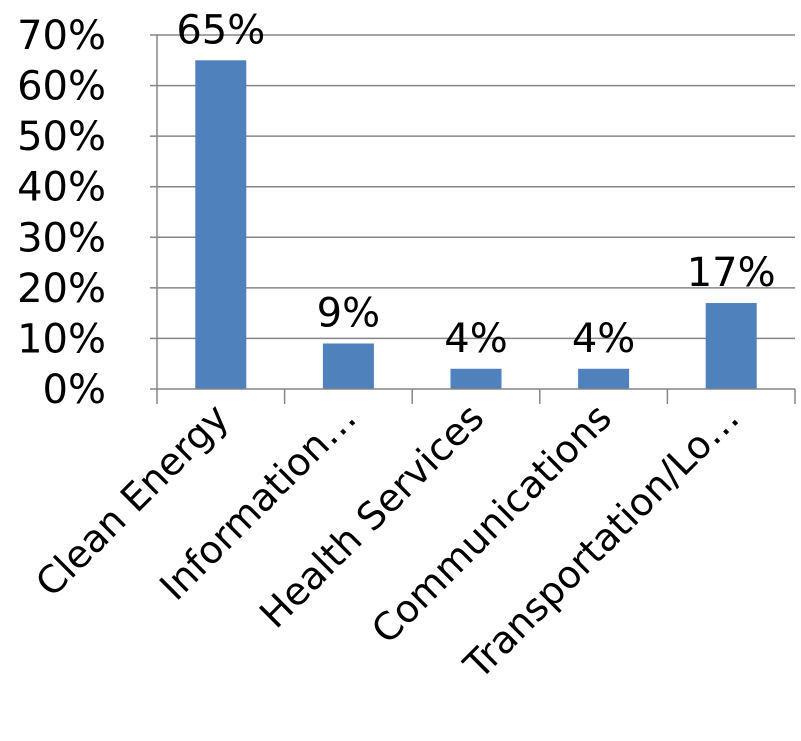 The width and height of the screenshot is (801, 741). Describe the element at coordinates (731, 273) in the screenshot. I see `data-label-4: 17%` at that location.